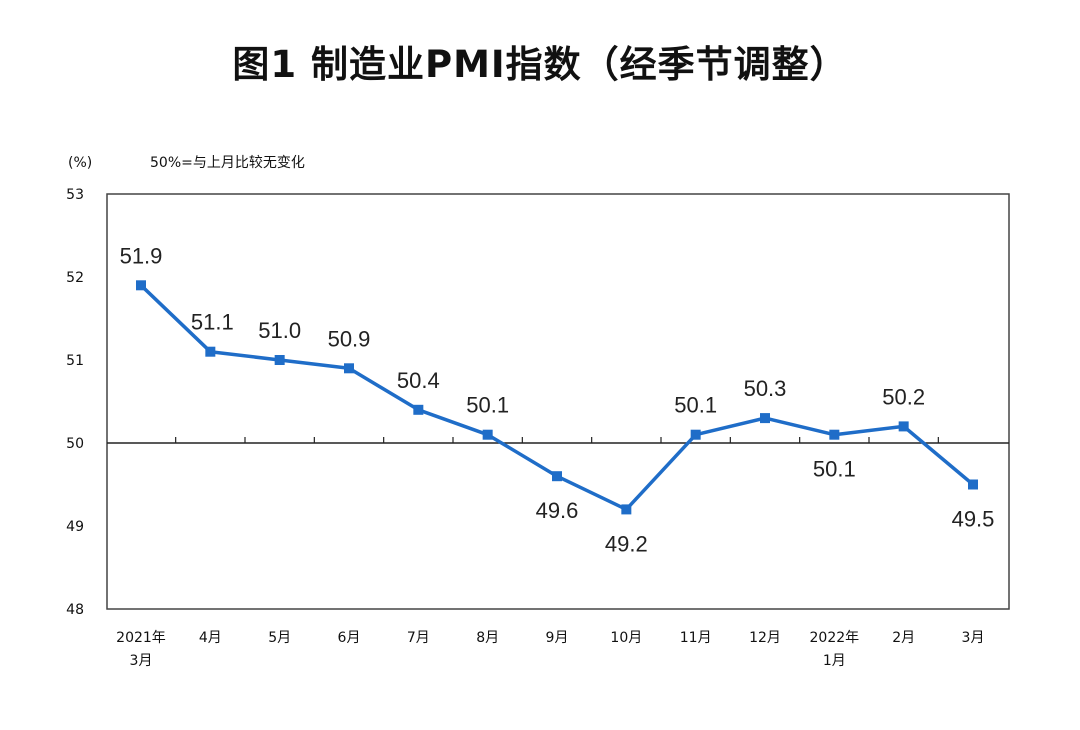 The width and height of the screenshot is (1080, 730). What do you see at coordinates (349, 638) in the screenshot?
I see `x-tick-label: 6月` at bounding box center [349, 638].